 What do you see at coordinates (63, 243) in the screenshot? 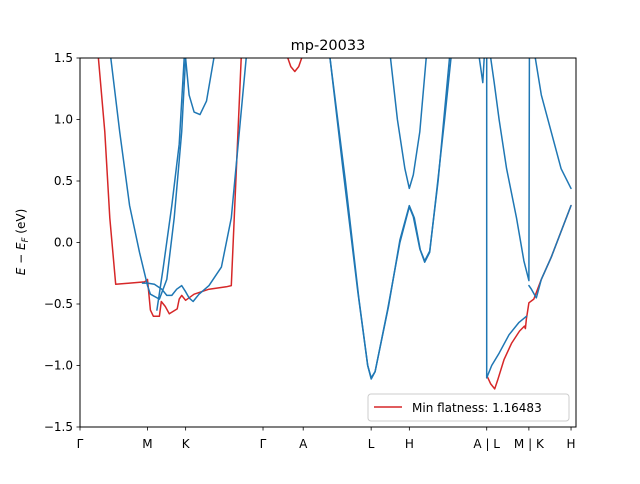
I see `y-tick-label: 0.0` at bounding box center [63, 243].